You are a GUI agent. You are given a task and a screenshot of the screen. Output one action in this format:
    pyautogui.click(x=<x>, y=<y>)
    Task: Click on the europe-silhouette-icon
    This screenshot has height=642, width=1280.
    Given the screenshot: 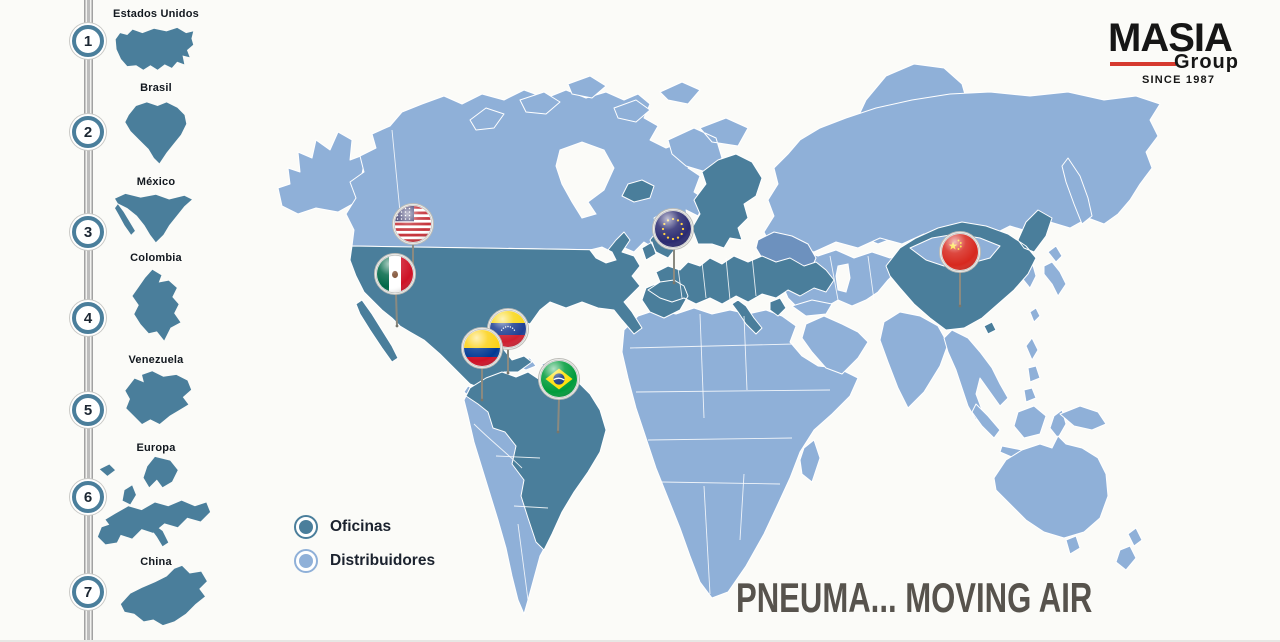 What is the action you would take?
    pyautogui.click(x=154, y=501)
    